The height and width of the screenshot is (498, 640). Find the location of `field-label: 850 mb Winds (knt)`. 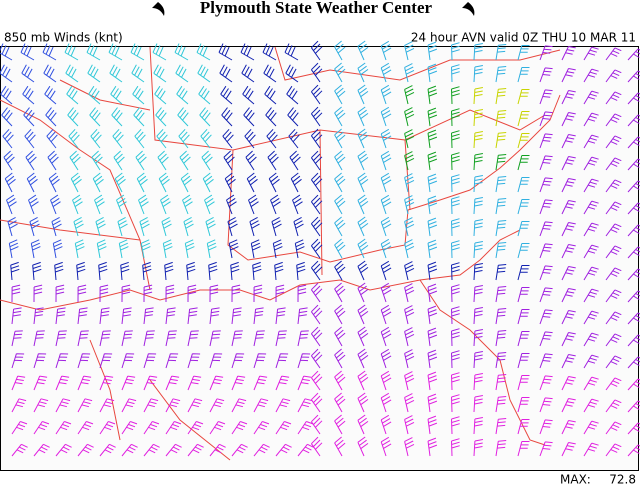

field-label: 850 mb Winds (knt) is located at coordinates (63, 38).